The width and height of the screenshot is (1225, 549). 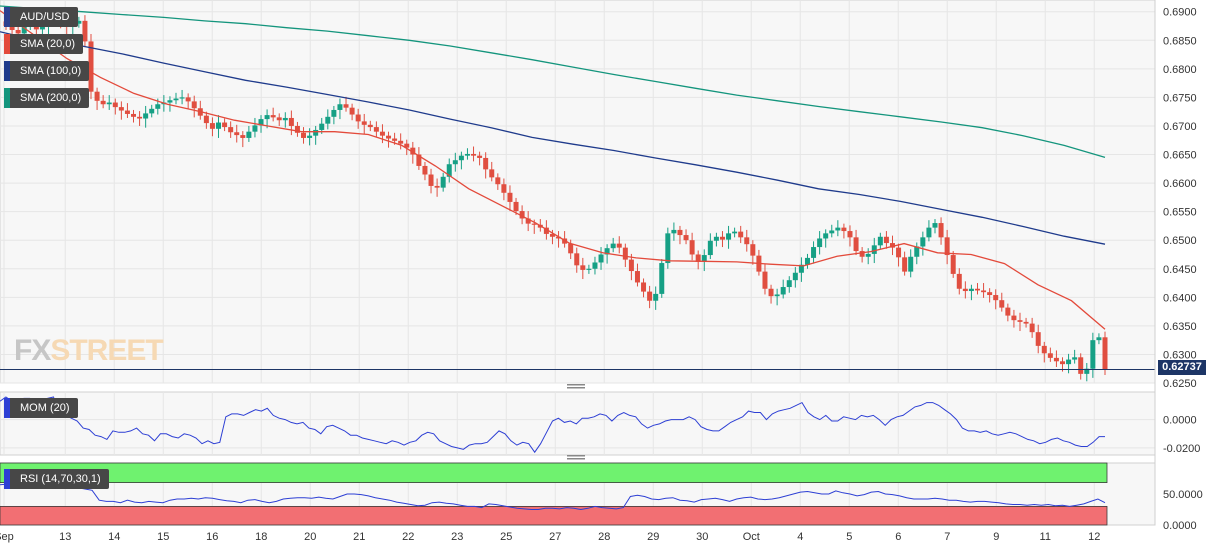 What do you see at coordinates (261, 537) in the screenshot?
I see `date-tick-label: 18` at bounding box center [261, 537].